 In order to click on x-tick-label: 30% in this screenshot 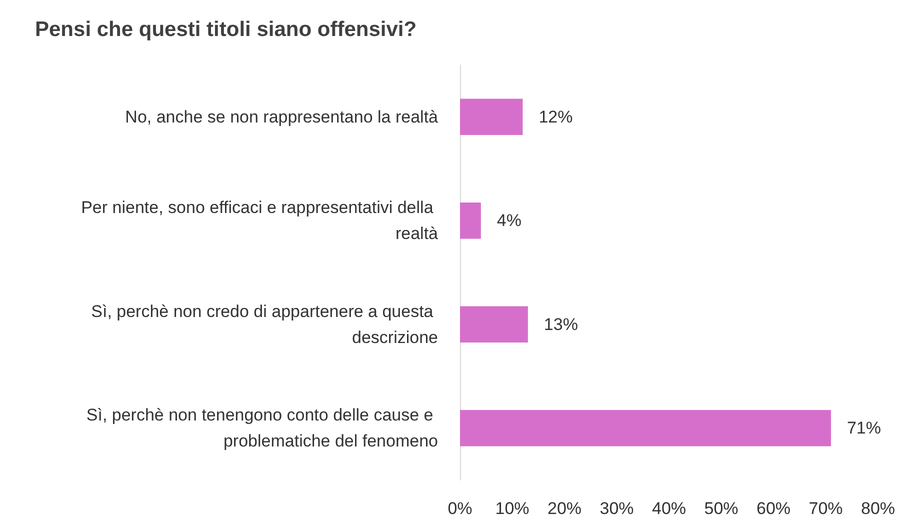, I will do `click(617, 508)`.